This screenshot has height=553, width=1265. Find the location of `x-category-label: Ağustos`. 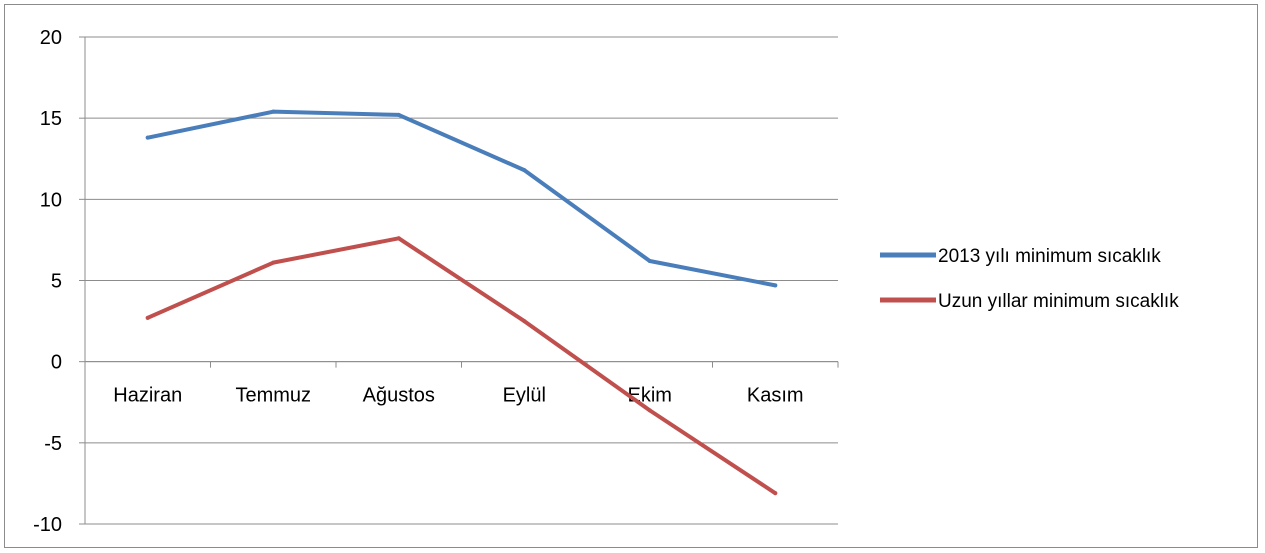

x-category-label: Ağustos is located at coordinates (399, 396).